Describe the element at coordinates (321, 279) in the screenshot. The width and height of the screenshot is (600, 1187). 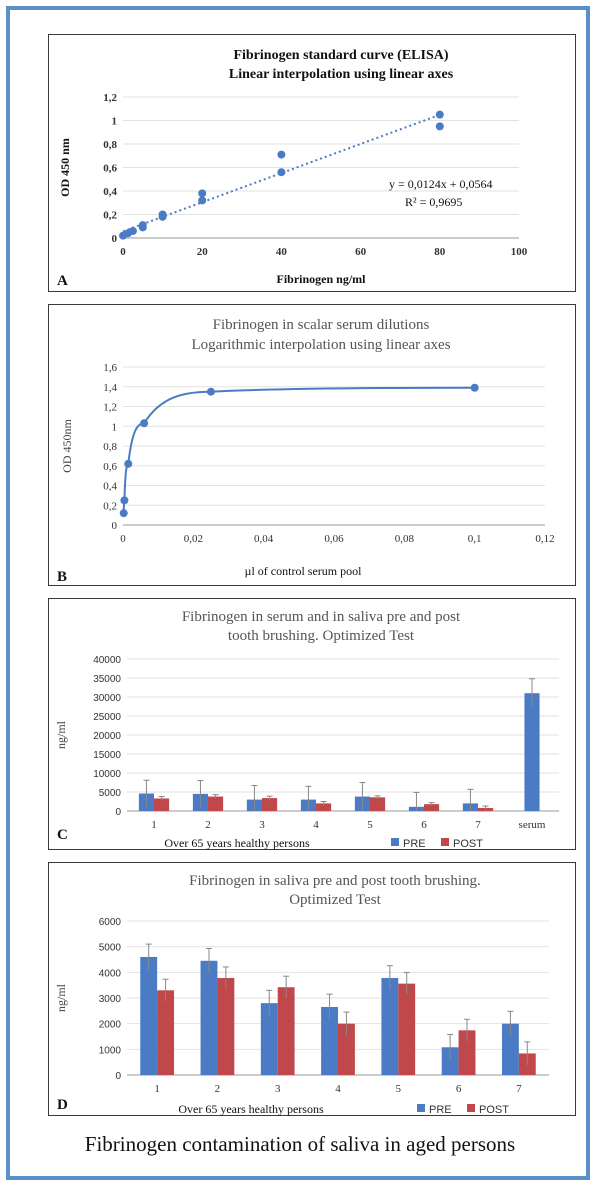
I see `x-axis-label: Fibrinogen ng/ml` at that location.